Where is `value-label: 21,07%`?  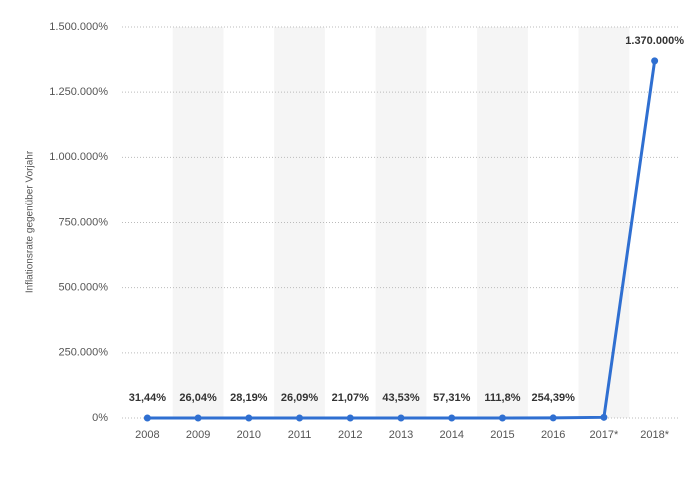
value-label: 21,07% is located at coordinates (351, 398).